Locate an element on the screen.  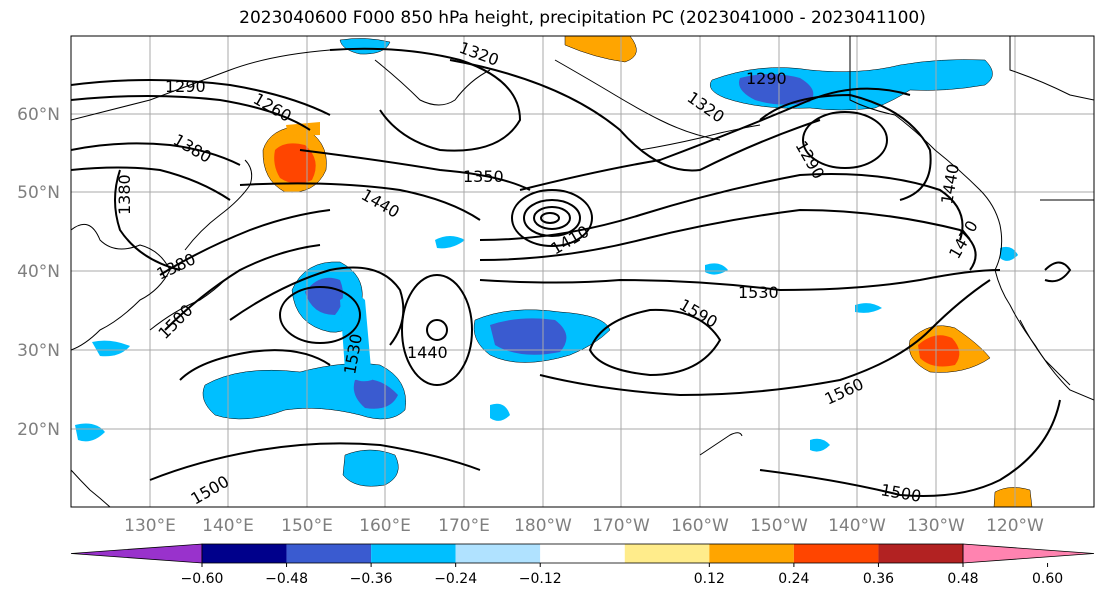
lon-label: 170°E is located at coordinates (464, 526).